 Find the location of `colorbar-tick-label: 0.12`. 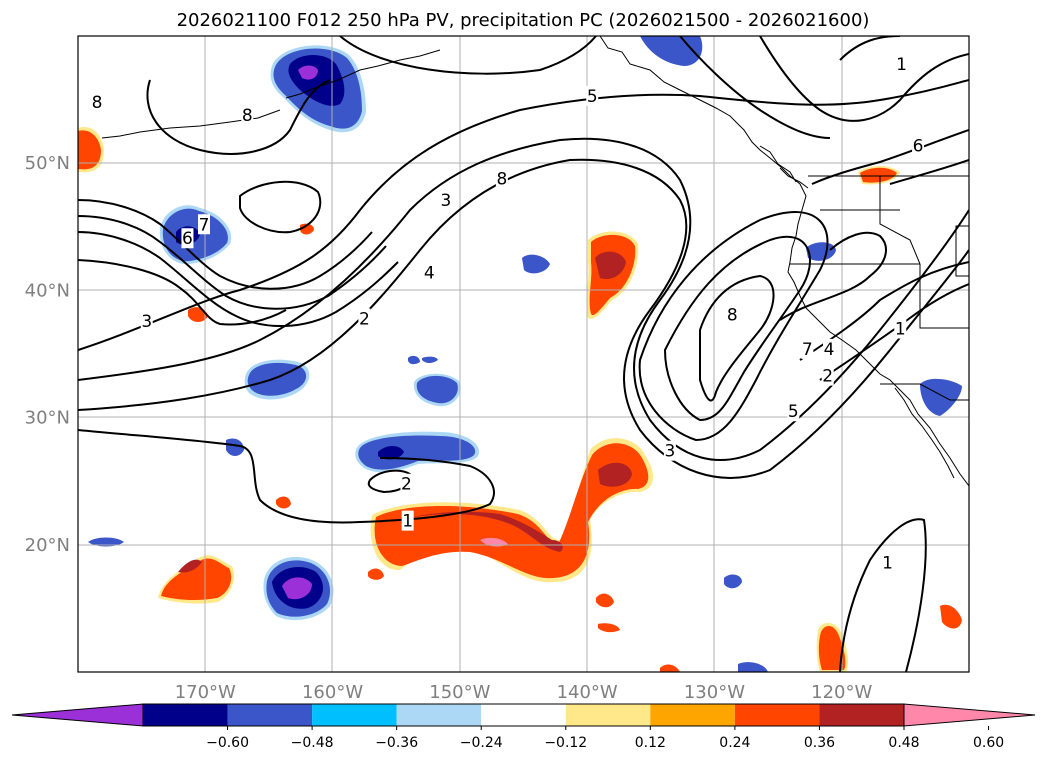

colorbar-tick-label: 0.12 is located at coordinates (650, 743).